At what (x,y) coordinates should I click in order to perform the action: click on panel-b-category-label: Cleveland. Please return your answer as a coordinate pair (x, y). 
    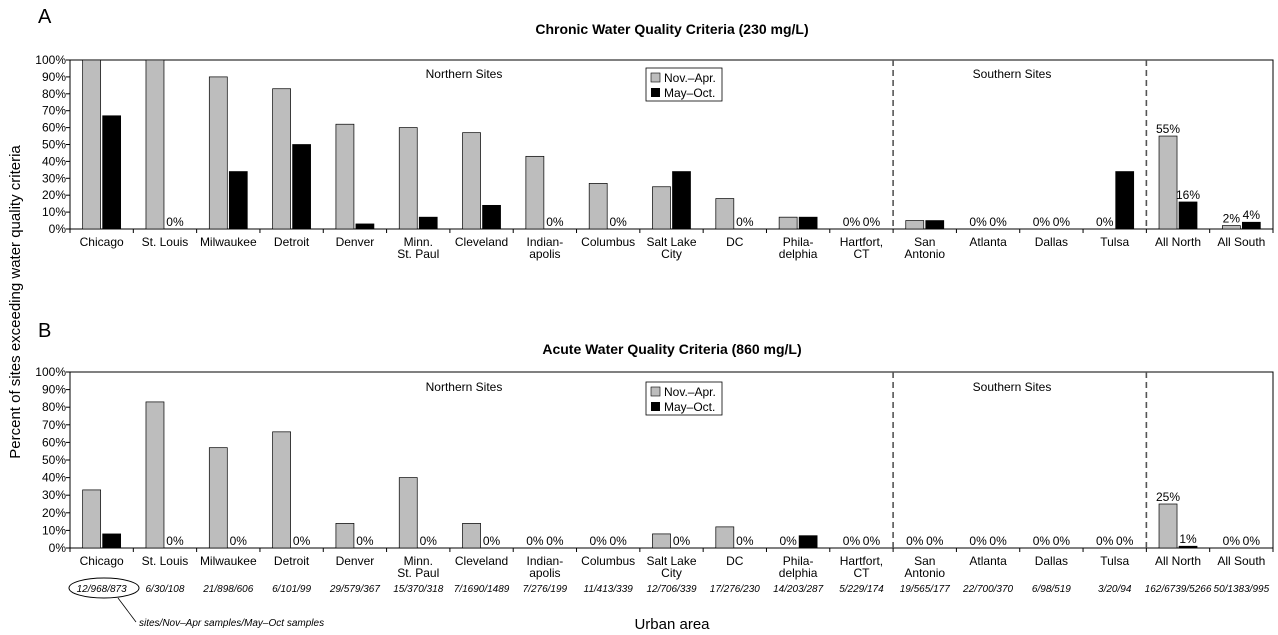
    Looking at the image, I should click on (481, 561).